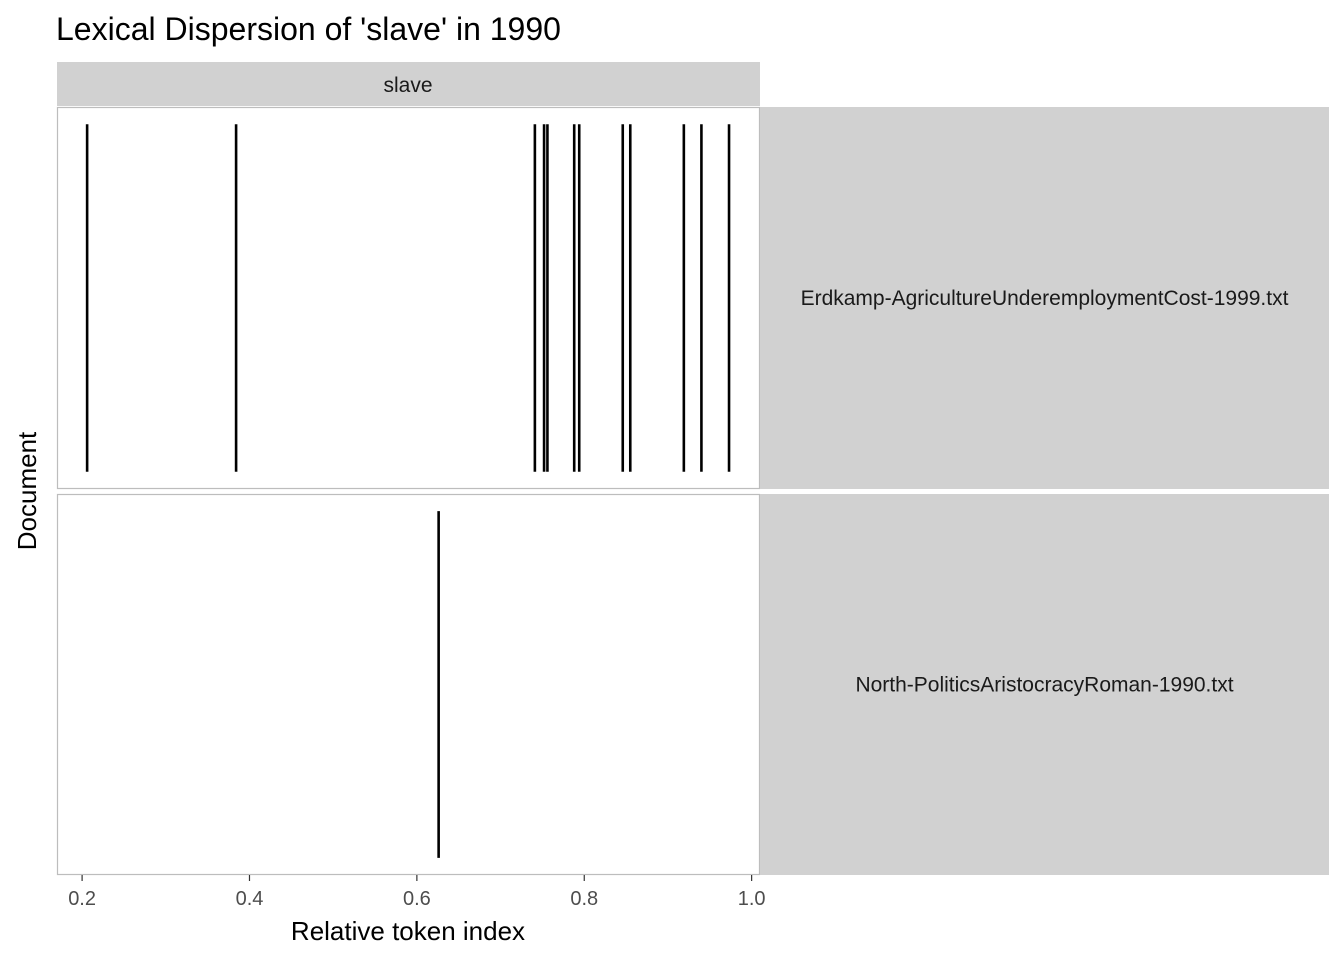 The height and width of the screenshot is (960, 1344). Describe the element at coordinates (752, 899) in the screenshot. I see `x-tick-label-5: 1.0` at that location.